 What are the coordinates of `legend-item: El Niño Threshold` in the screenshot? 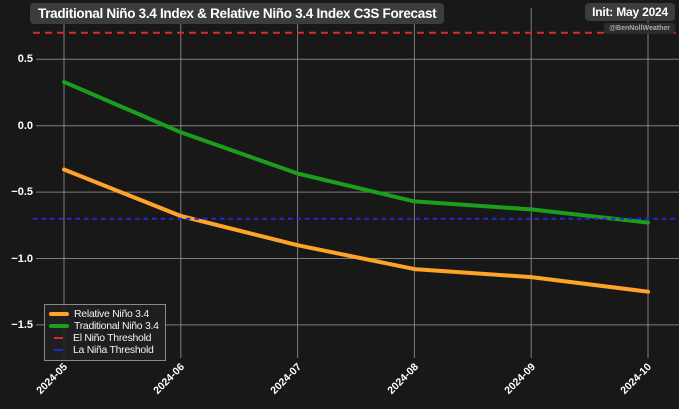 It's located at (104, 338).